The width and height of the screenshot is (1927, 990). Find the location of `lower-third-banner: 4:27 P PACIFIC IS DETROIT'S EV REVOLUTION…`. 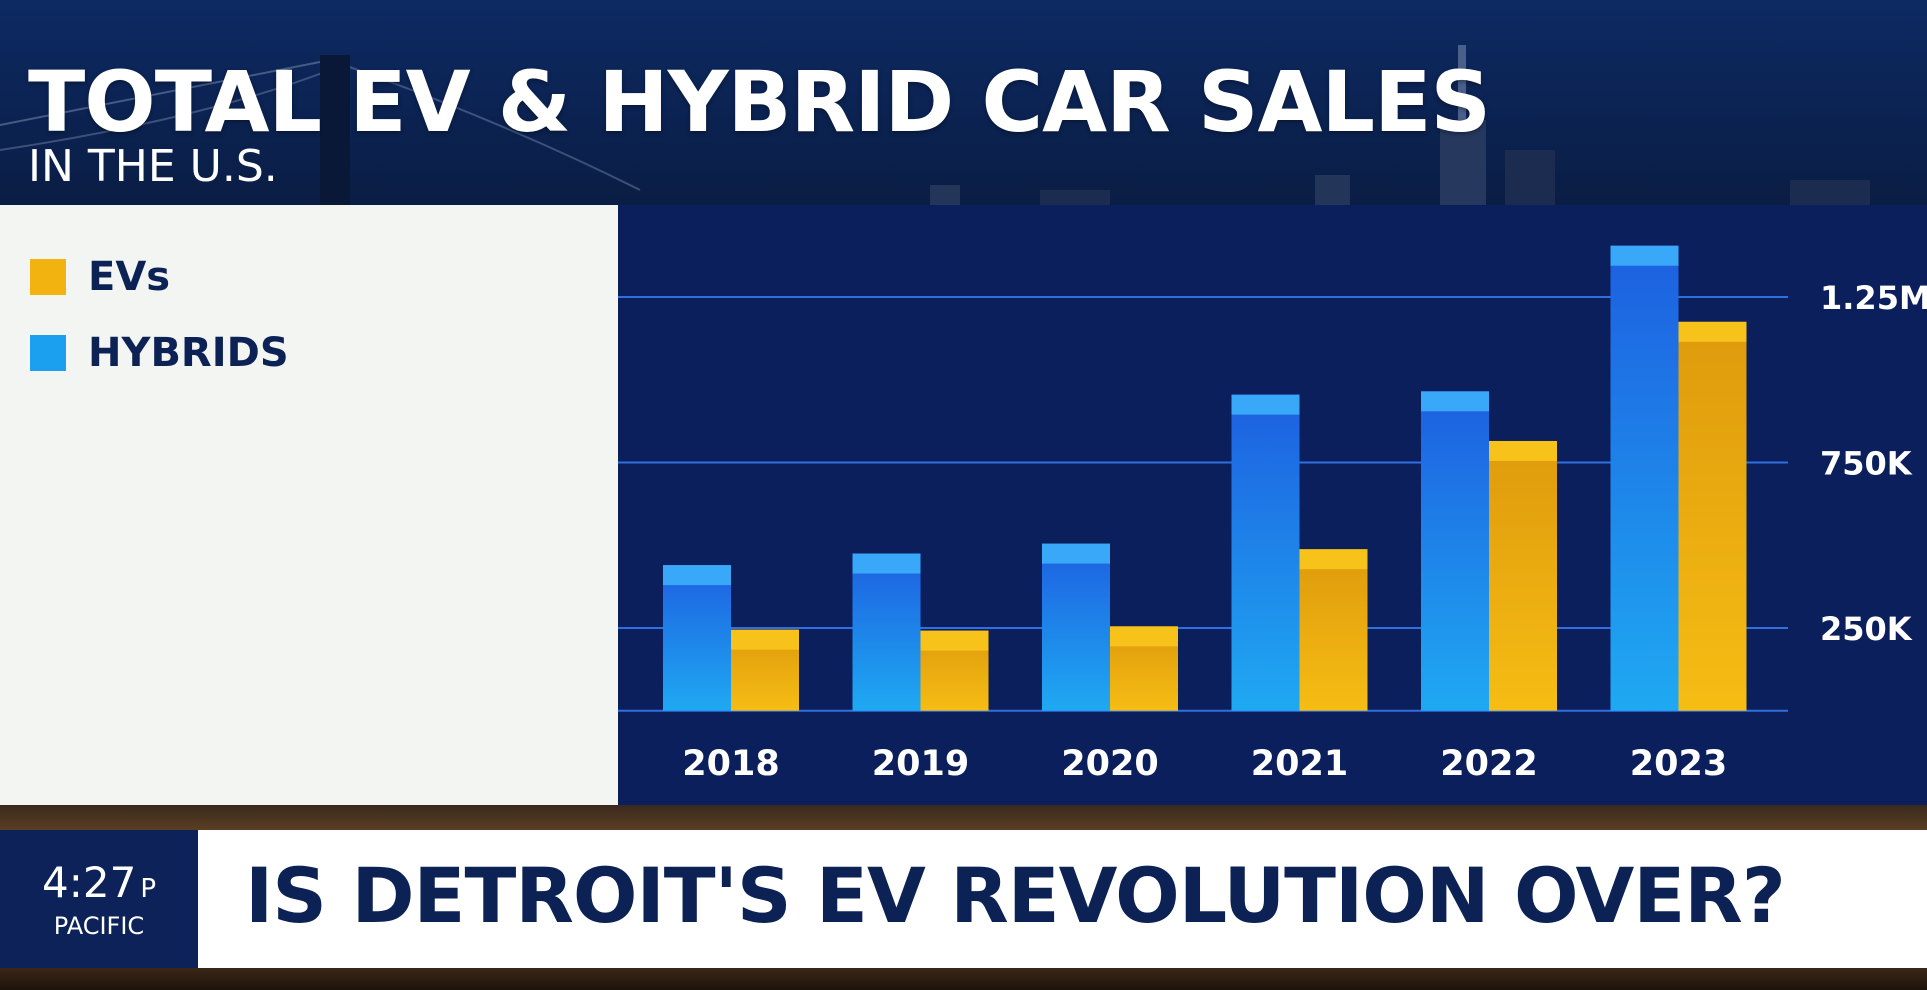

lower-third-banner: 4:27 P PACIFIC IS DETROIT'S EV REVOLUTION… is located at coordinates (963, 899).